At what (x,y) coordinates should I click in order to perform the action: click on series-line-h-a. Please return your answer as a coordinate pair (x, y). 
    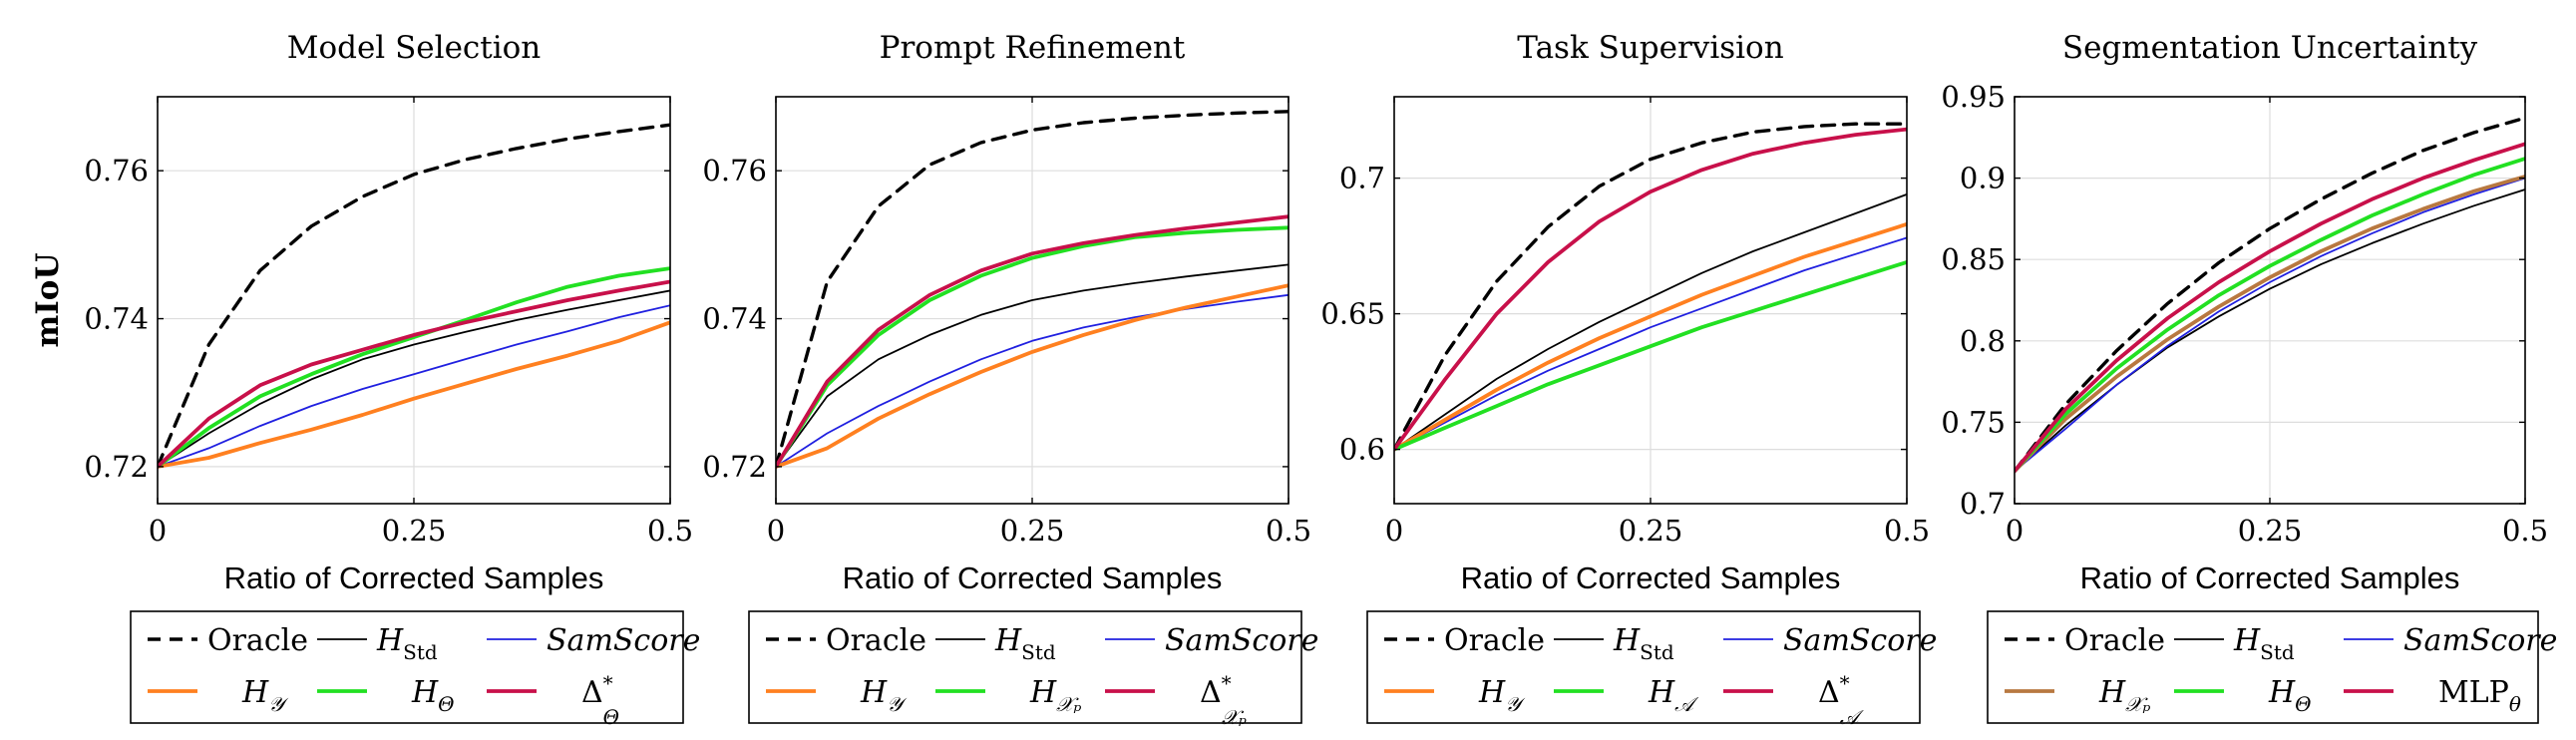
    Looking at the image, I should click on (1651, 356).